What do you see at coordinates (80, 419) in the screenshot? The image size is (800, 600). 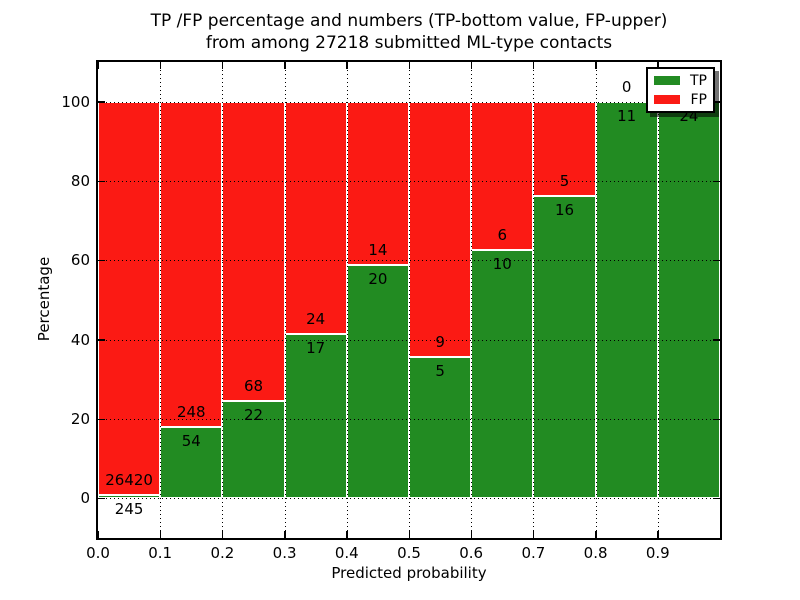 I see `y-tick-label: 20` at bounding box center [80, 419].